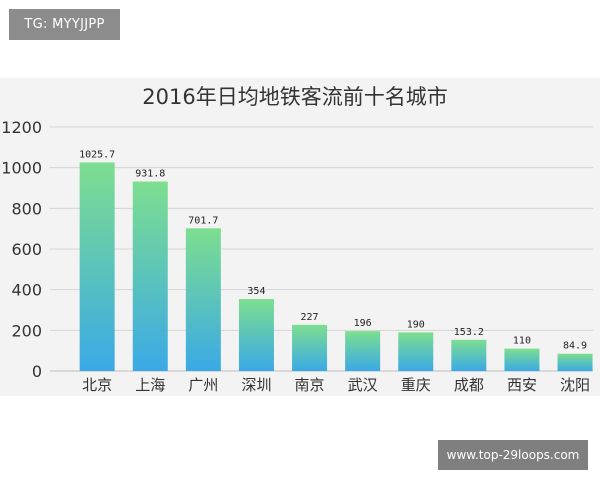 This screenshot has width=600, height=480. I want to click on y-tick-label: 0, so click(37, 371).